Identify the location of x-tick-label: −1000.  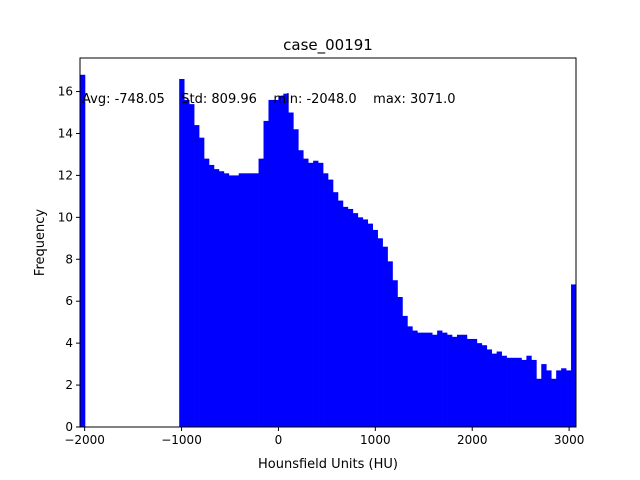
(181, 440).